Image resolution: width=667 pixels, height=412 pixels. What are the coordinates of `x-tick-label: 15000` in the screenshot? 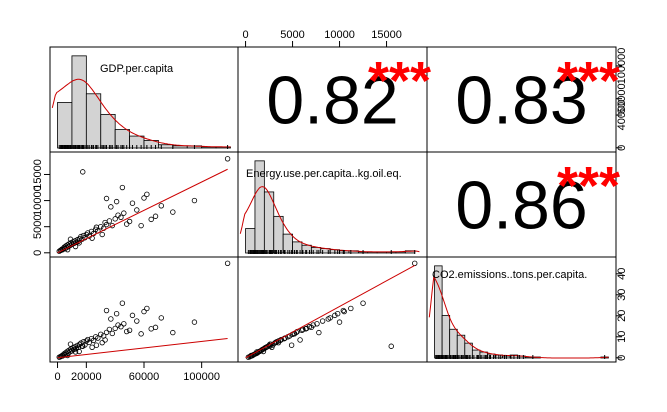 It's located at (386, 35).